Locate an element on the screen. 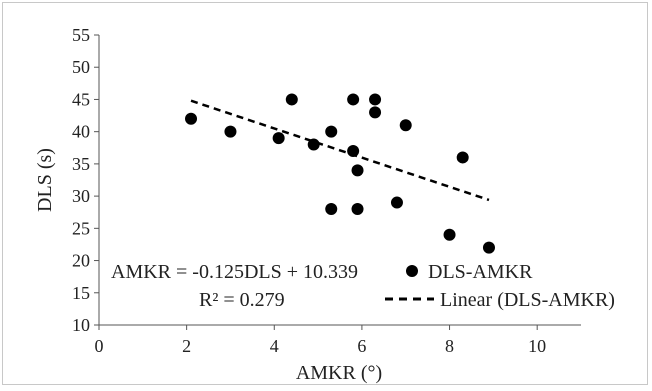  y-tick-label: 15 is located at coordinates (81, 293).